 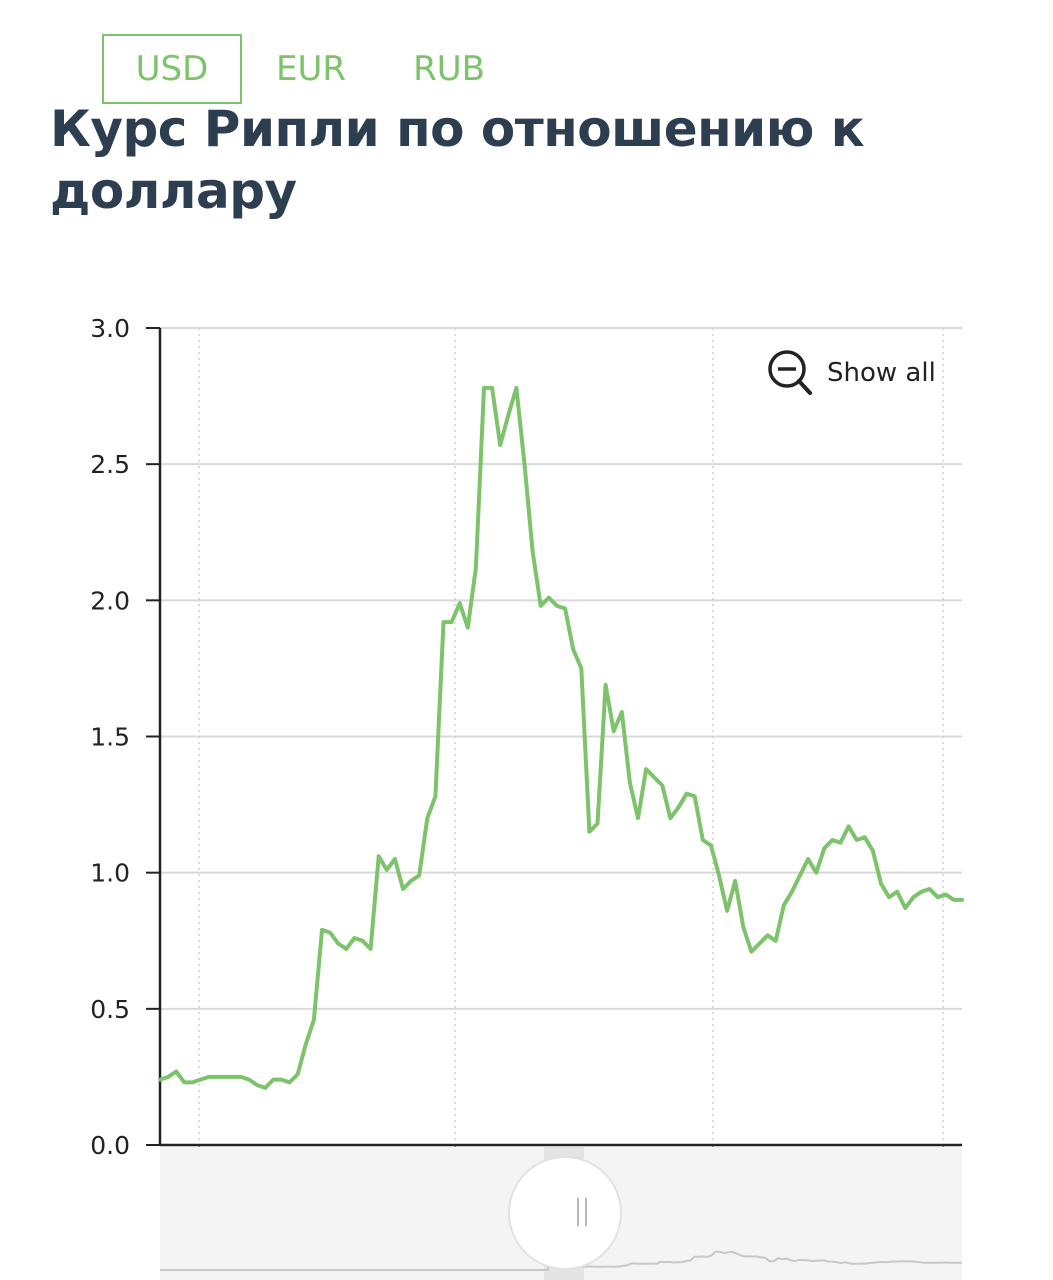 I want to click on page-title: Курс Рипли по отношению к доллару, so click(x=457, y=160).